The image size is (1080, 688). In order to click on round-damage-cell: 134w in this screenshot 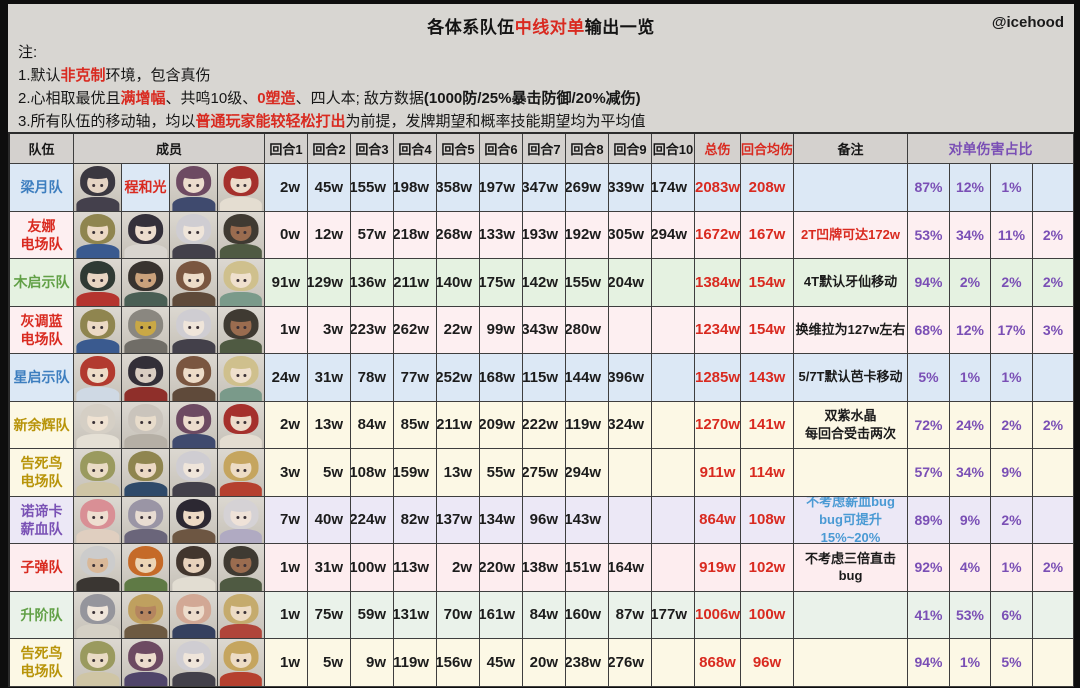, I will do `click(501, 520)`.